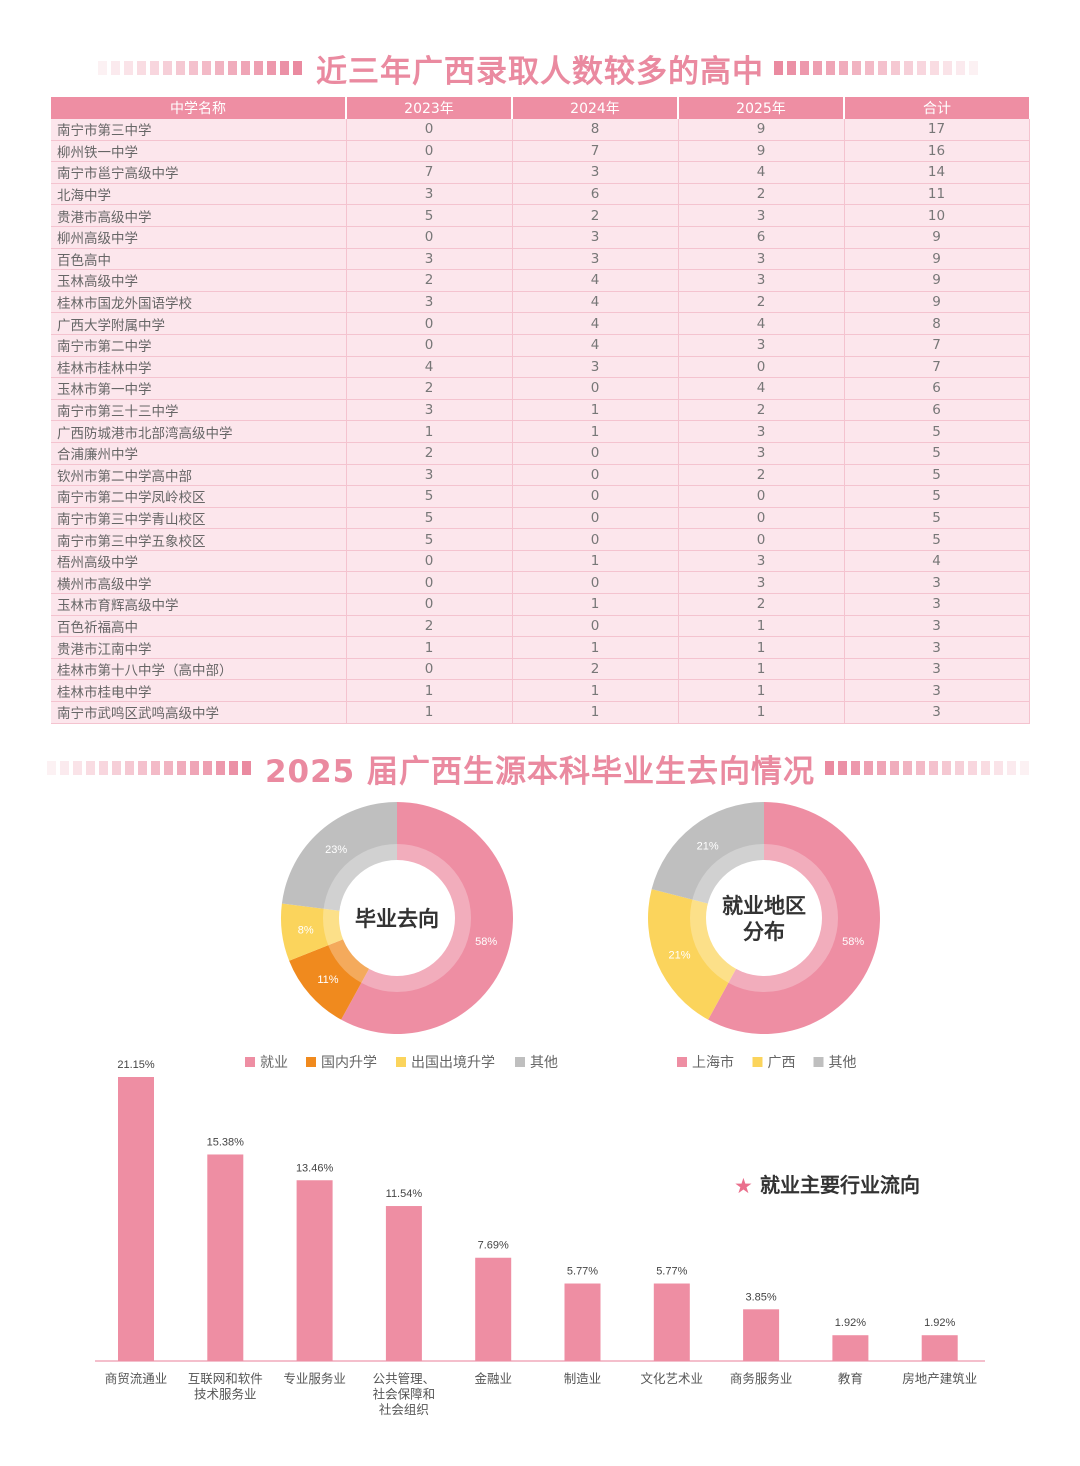  What do you see at coordinates (199, 669) in the screenshot?
I see `school-name-cell: 桂林市第十八中学（高中部）` at bounding box center [199, 669].